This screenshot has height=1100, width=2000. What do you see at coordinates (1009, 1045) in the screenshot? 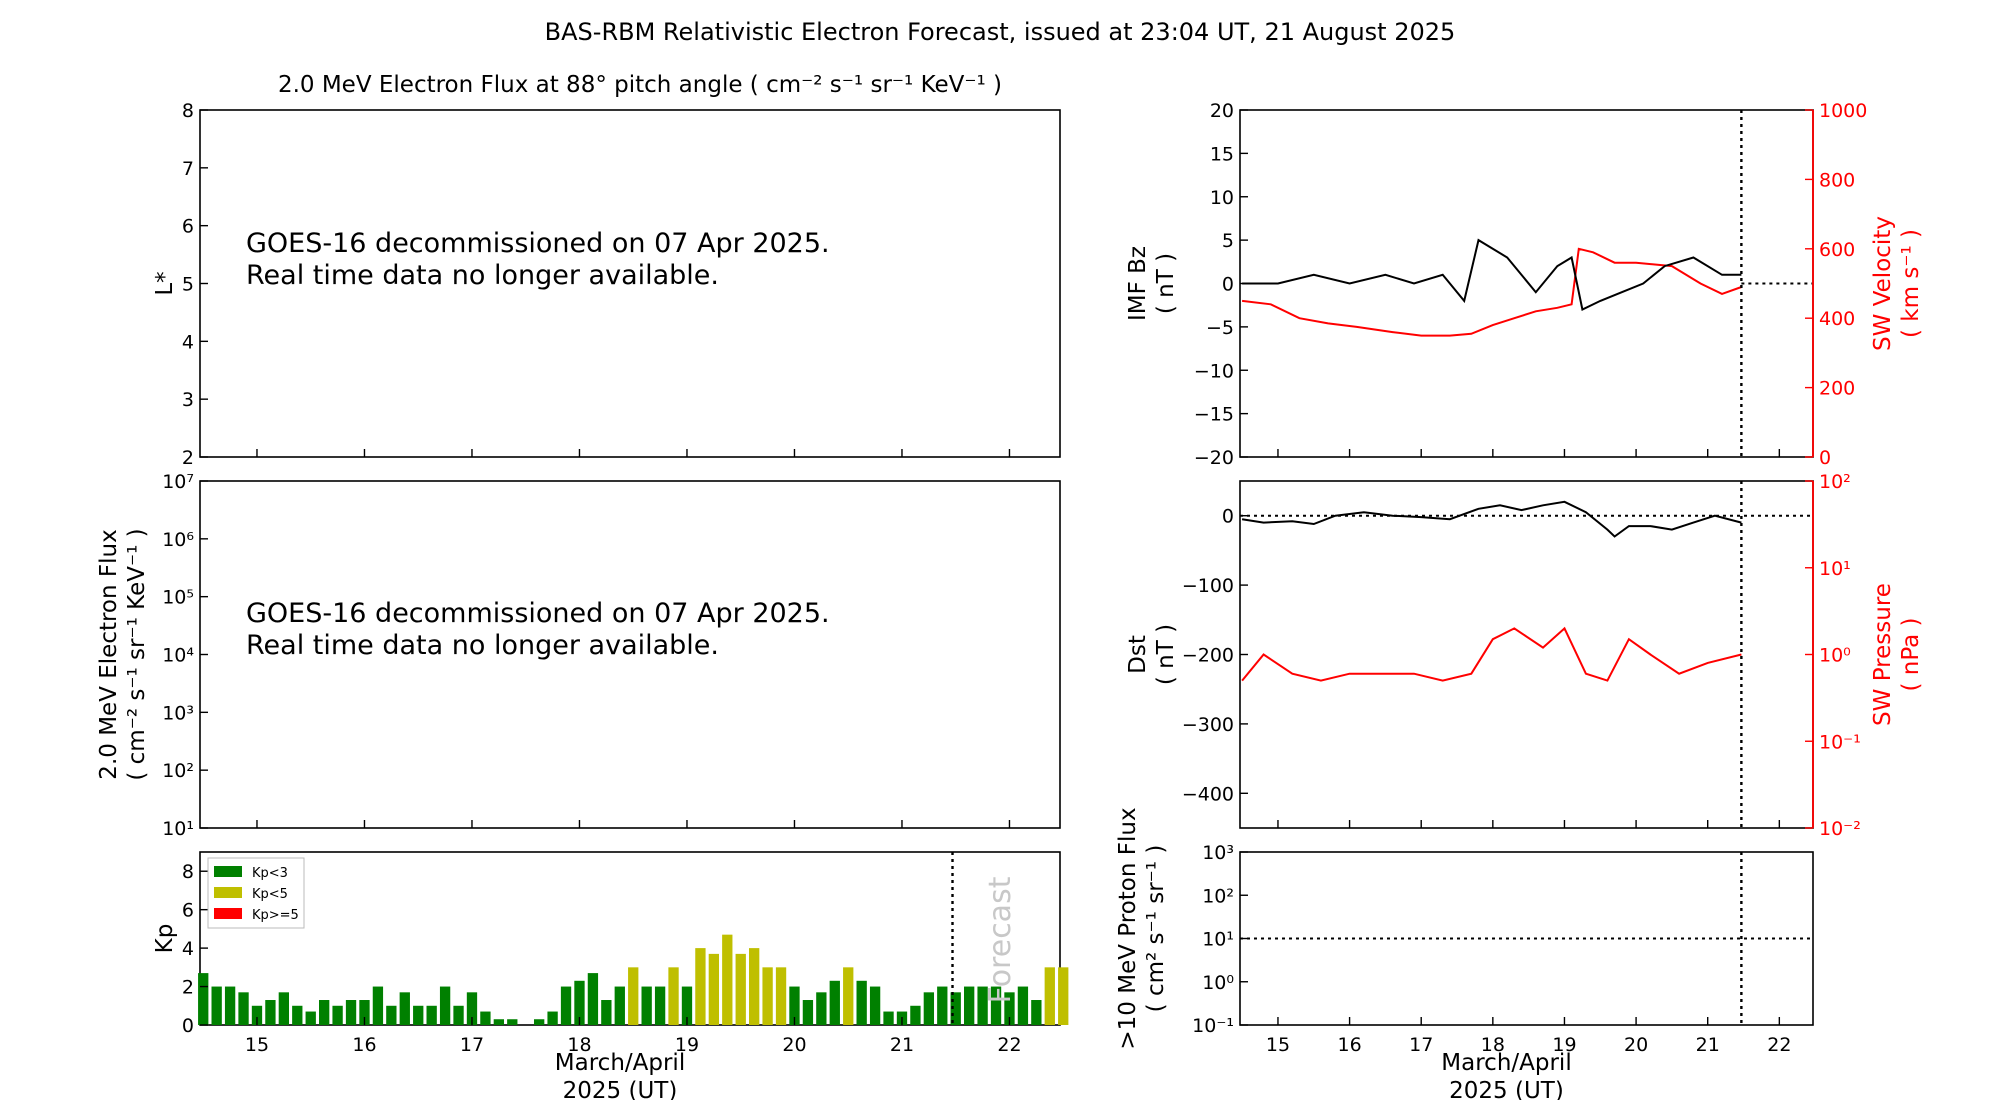
I see `kp-xtick-label: 22` at bounding box center [1009, 1045].